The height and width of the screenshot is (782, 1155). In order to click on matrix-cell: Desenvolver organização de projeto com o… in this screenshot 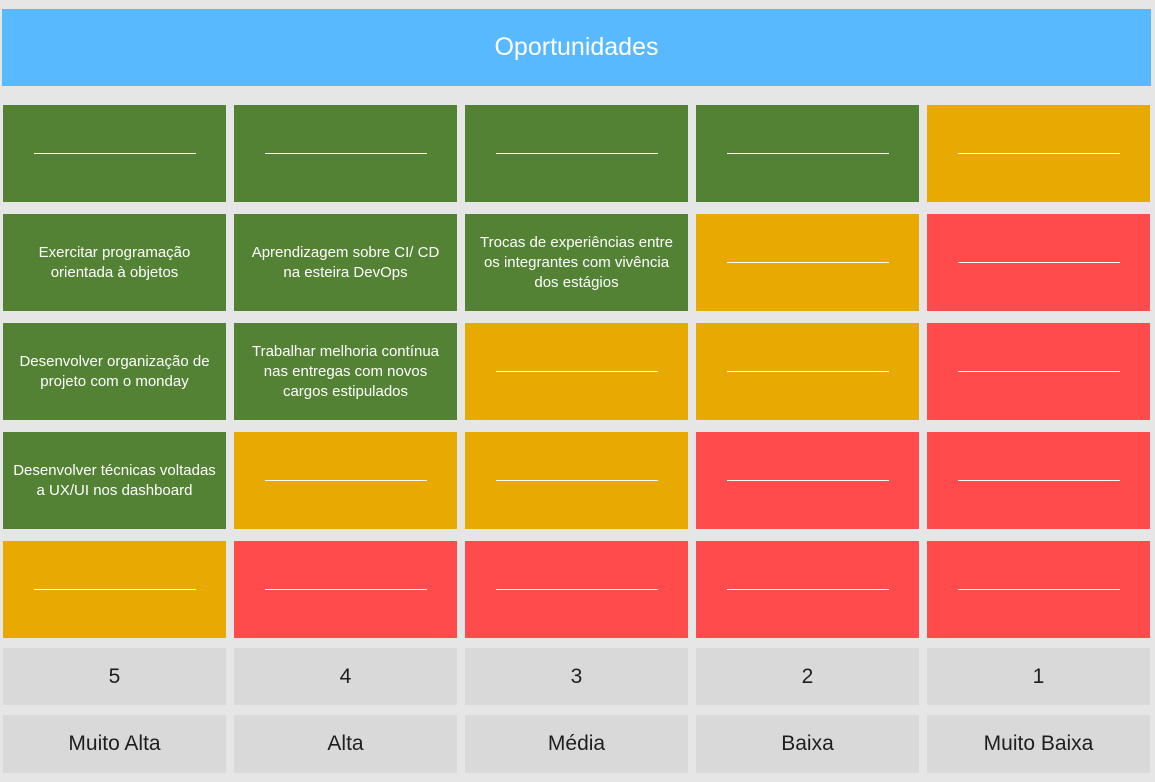, I will do `click(114, 371)`.